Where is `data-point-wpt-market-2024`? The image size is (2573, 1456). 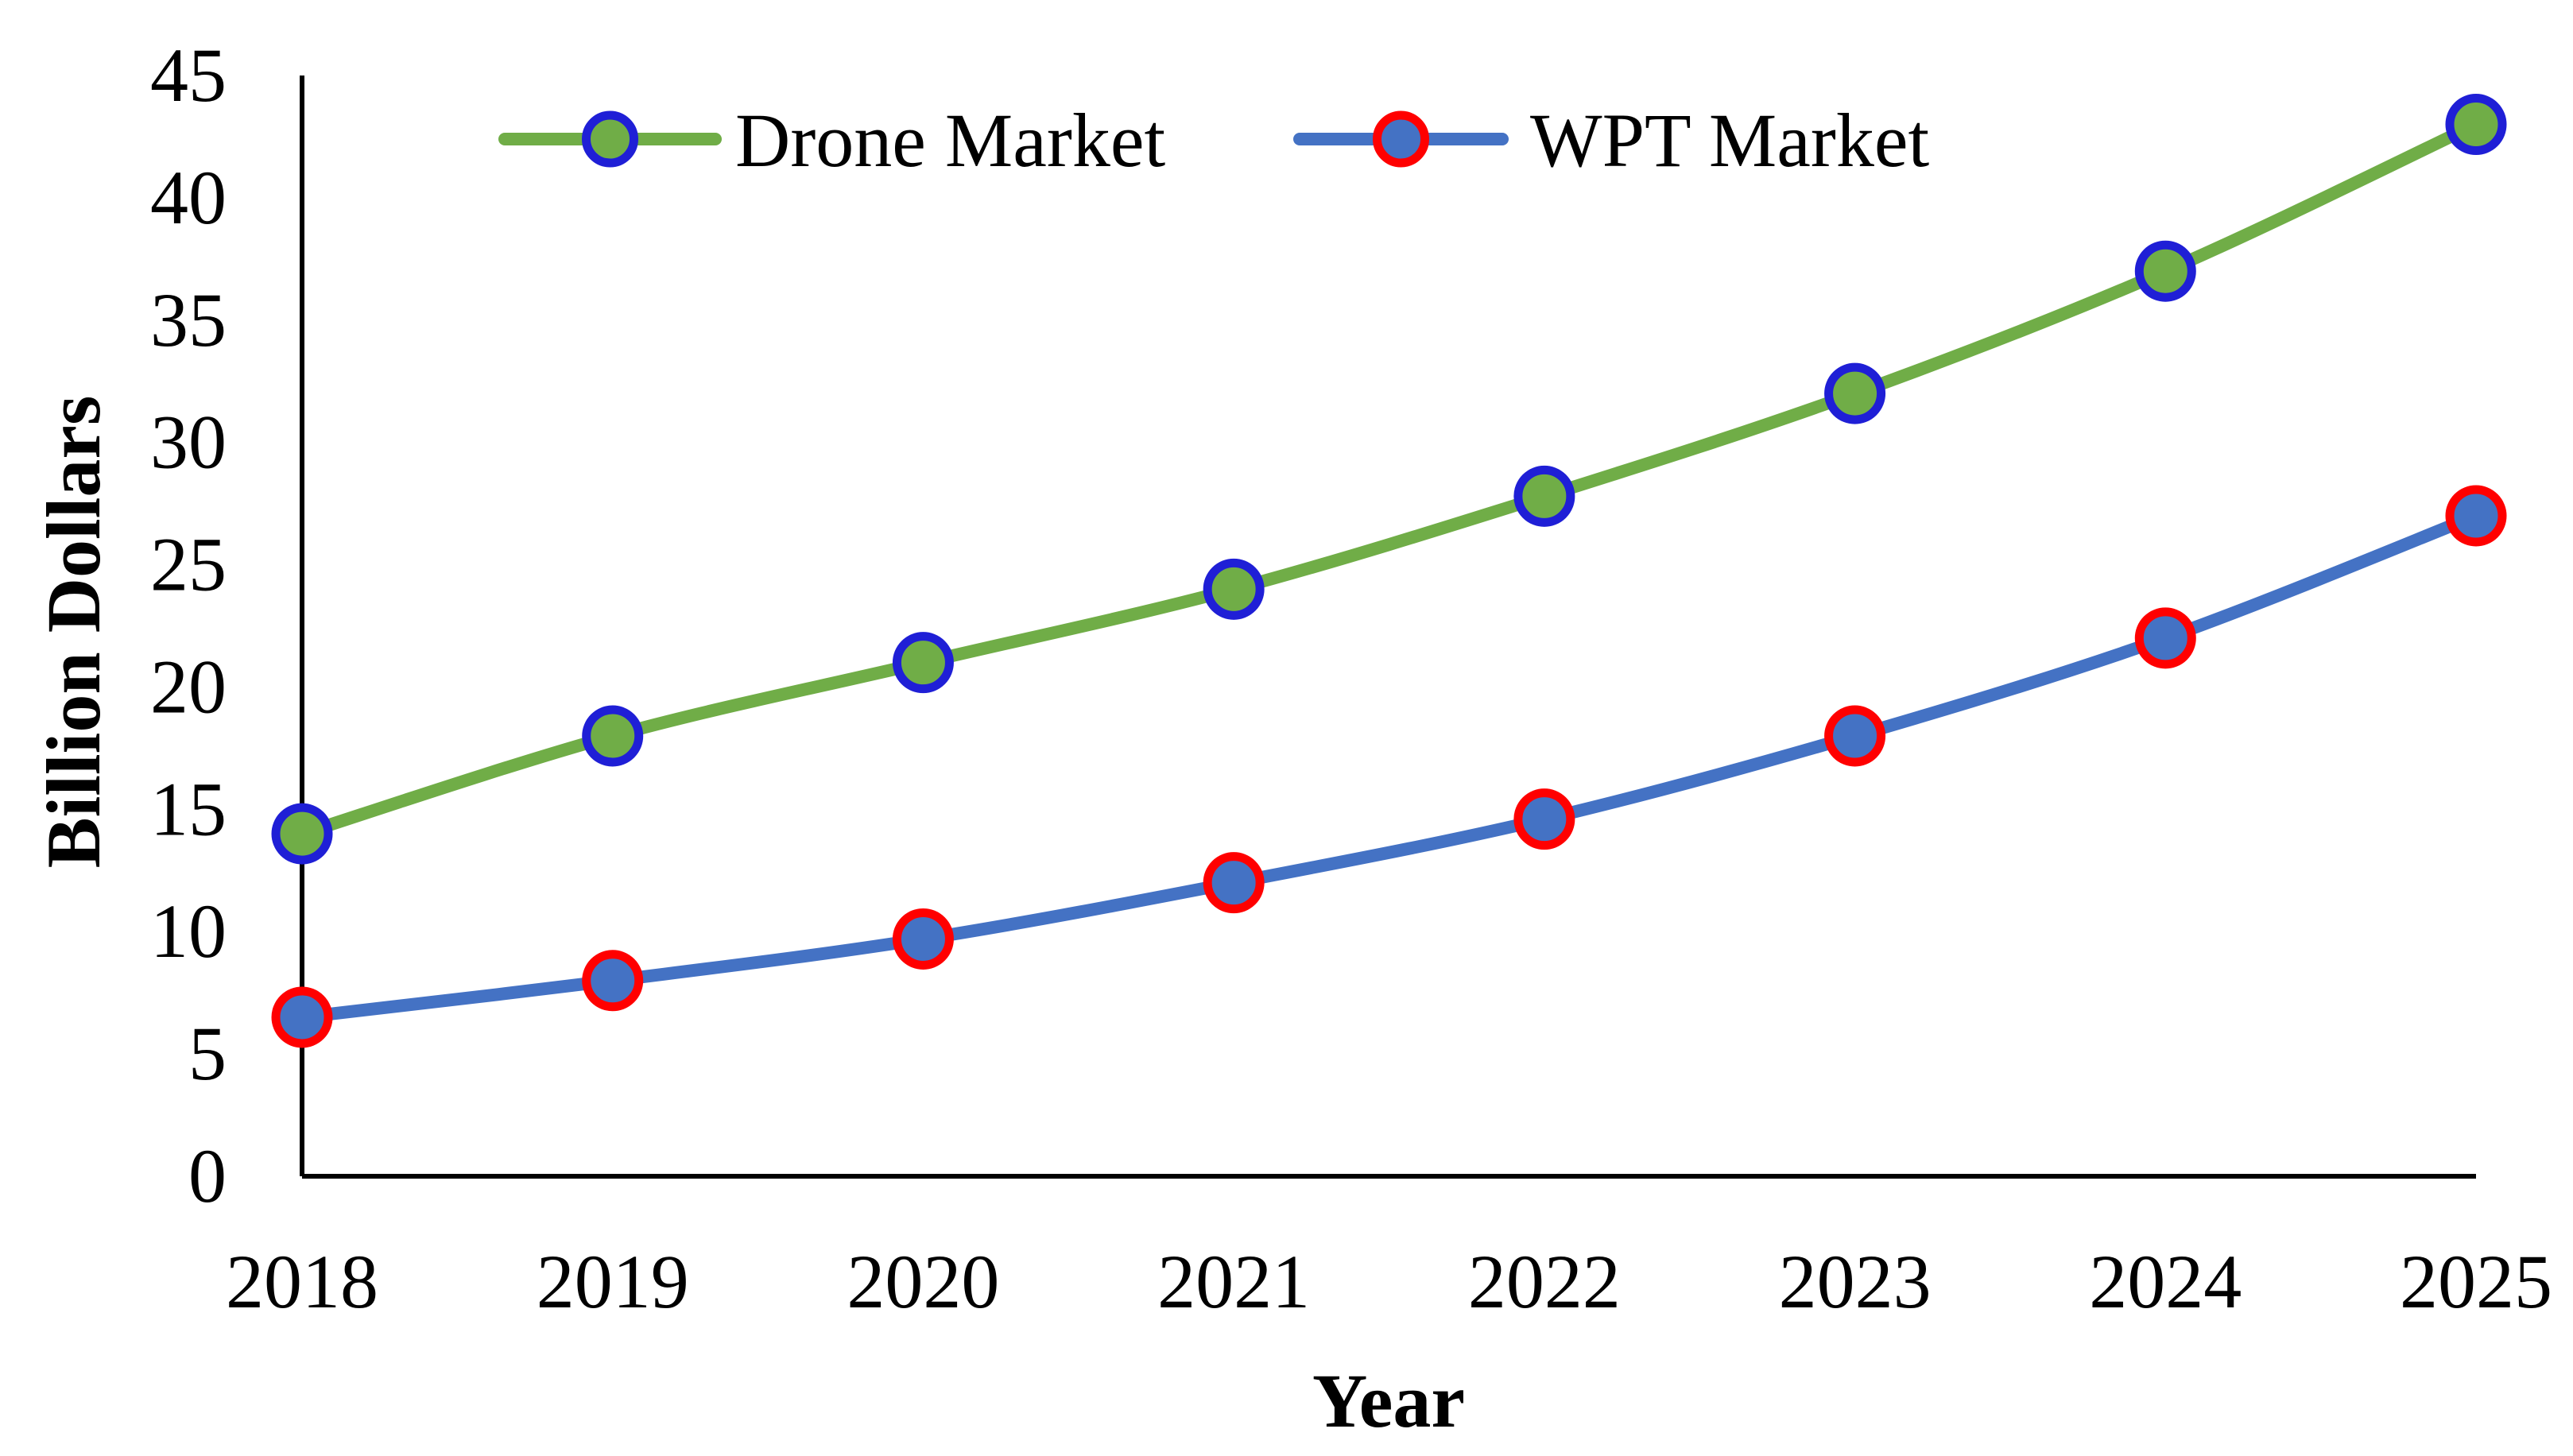
data-point-wpt-market-2024 is located at coordinates (2165, 638).